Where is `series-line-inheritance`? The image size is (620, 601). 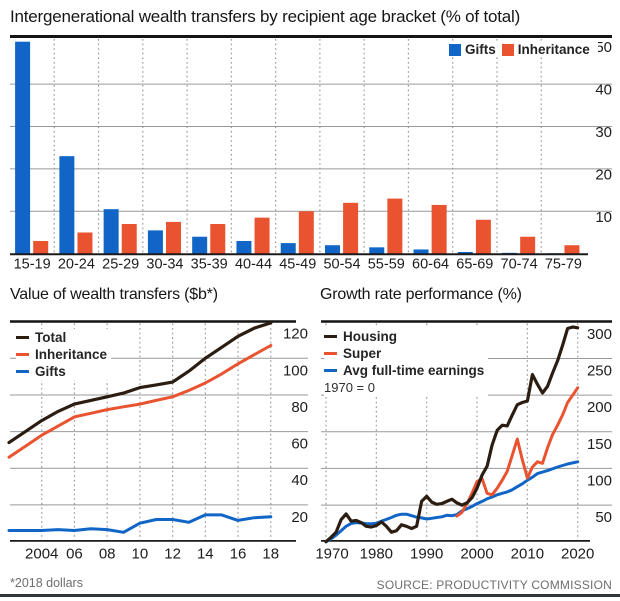 series-line-inheritance is located at coordinates (140, 401).